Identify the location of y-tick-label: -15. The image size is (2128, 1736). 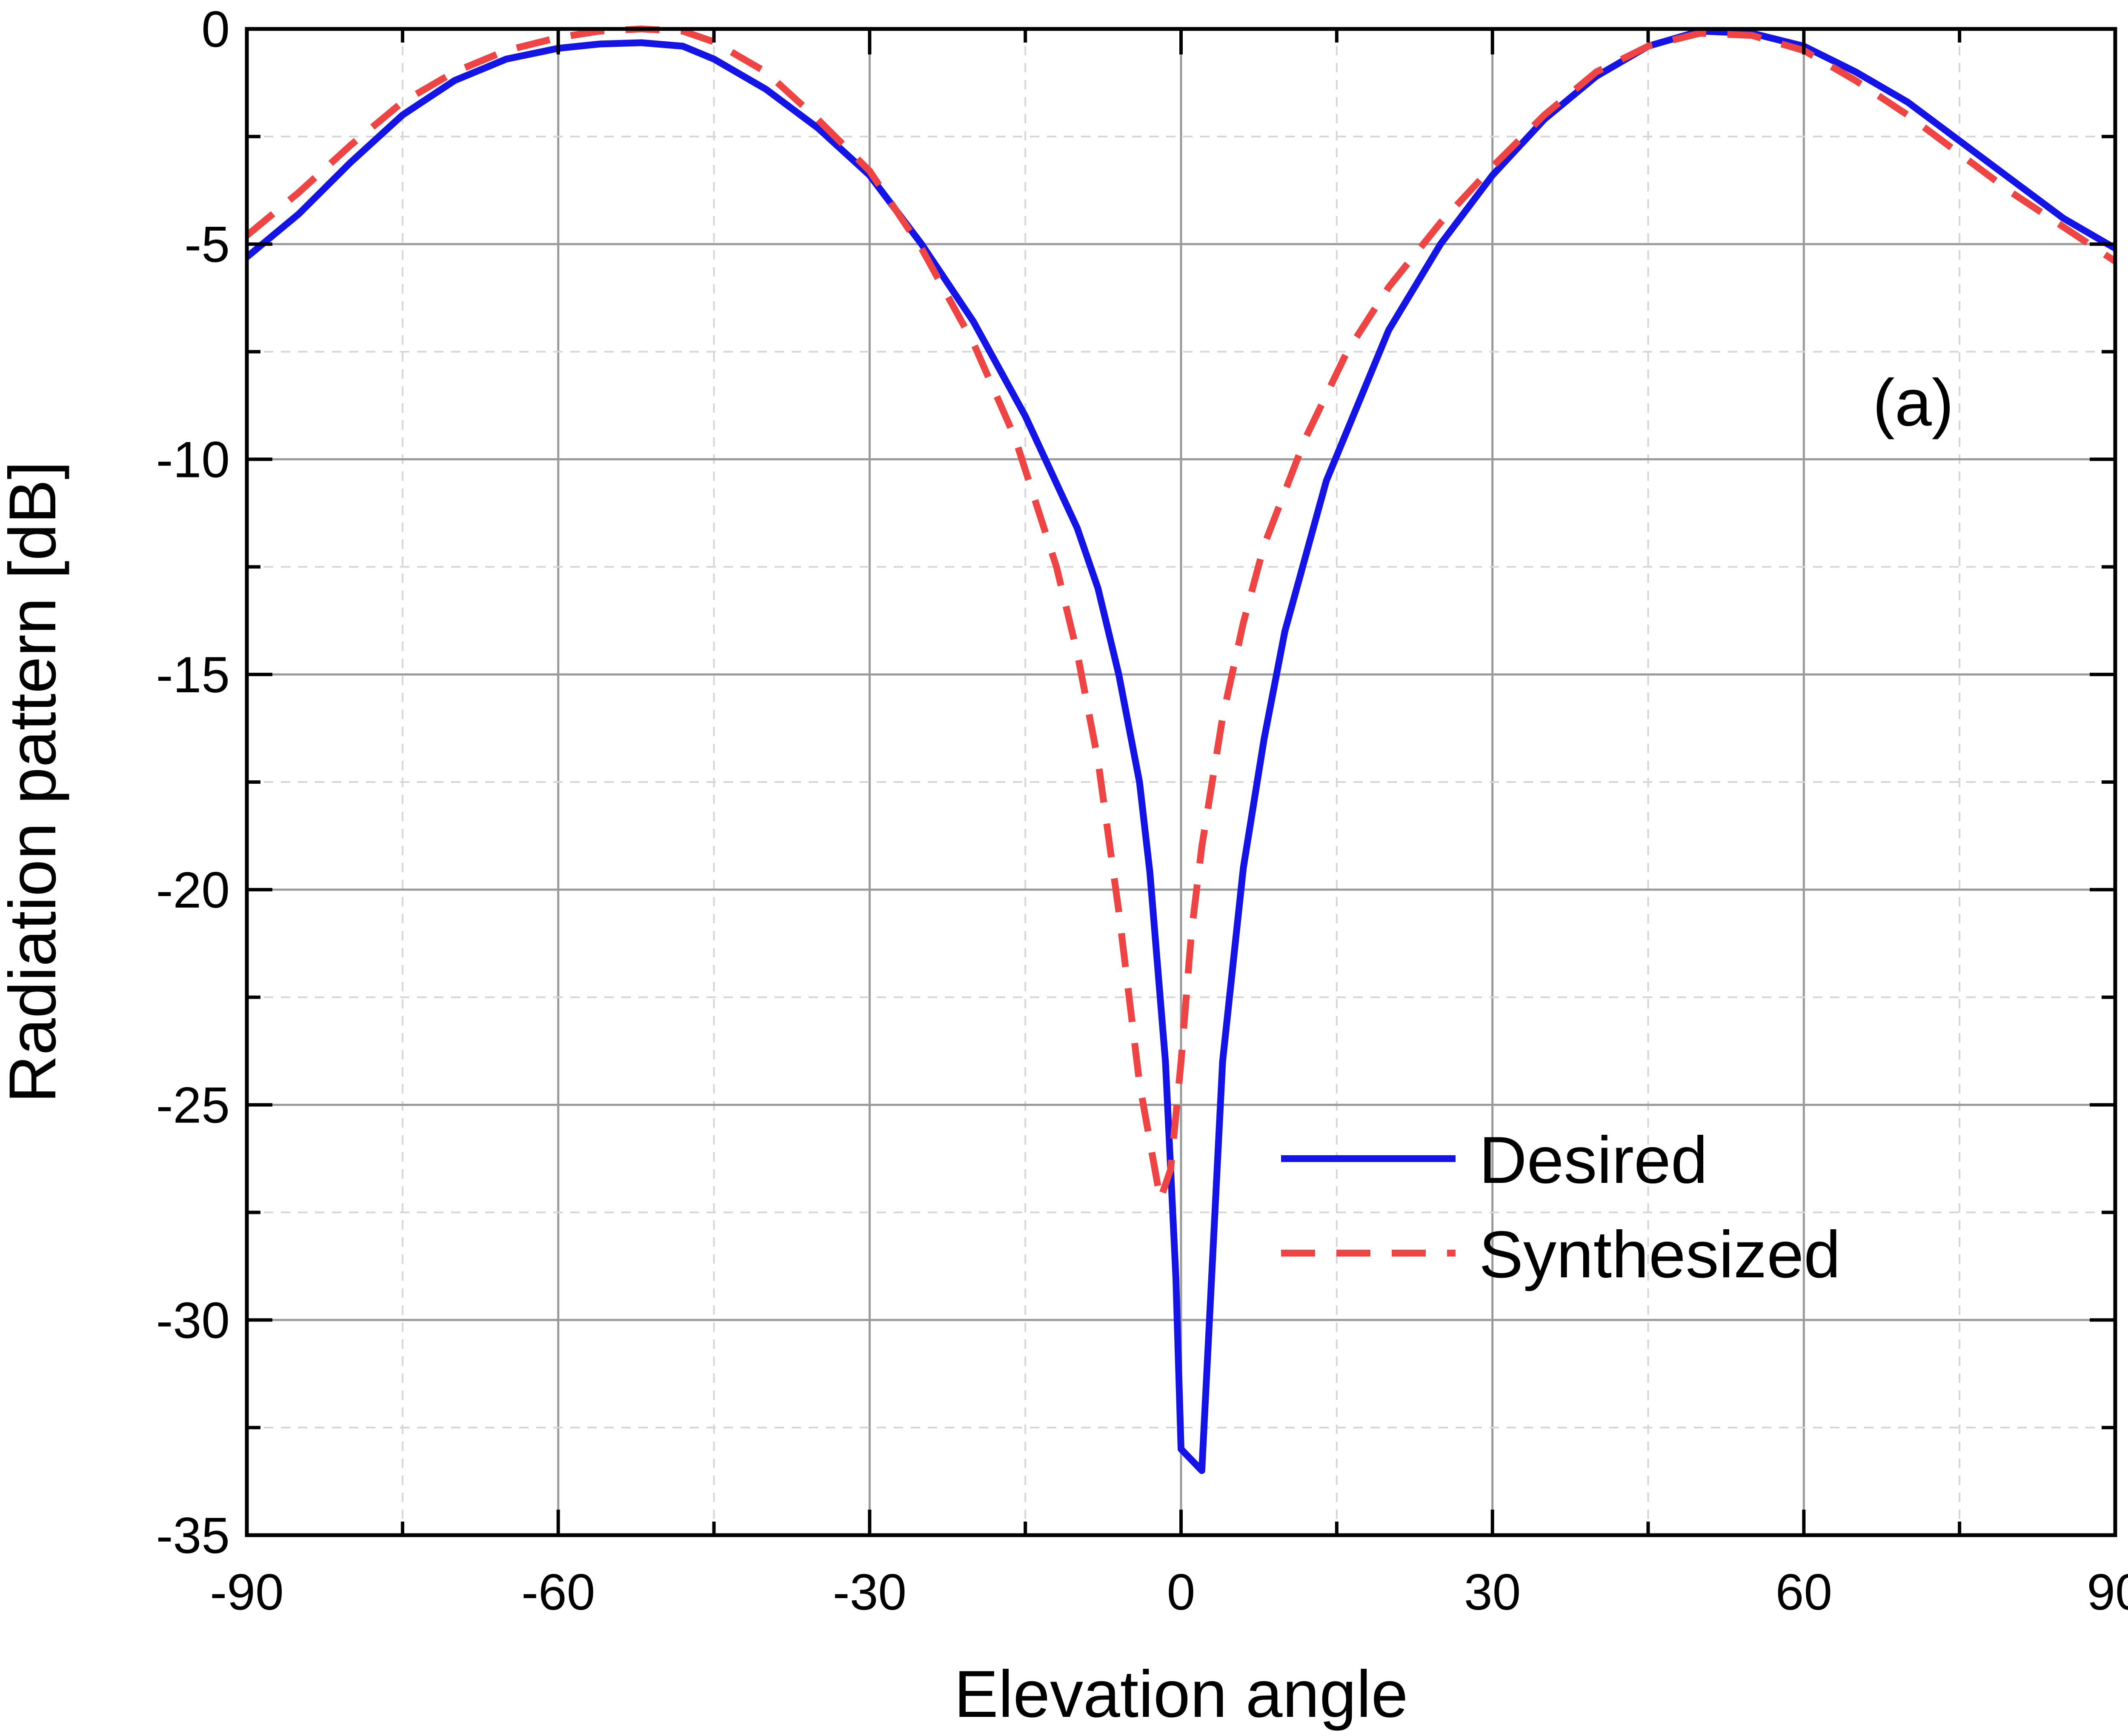
(193, 674).